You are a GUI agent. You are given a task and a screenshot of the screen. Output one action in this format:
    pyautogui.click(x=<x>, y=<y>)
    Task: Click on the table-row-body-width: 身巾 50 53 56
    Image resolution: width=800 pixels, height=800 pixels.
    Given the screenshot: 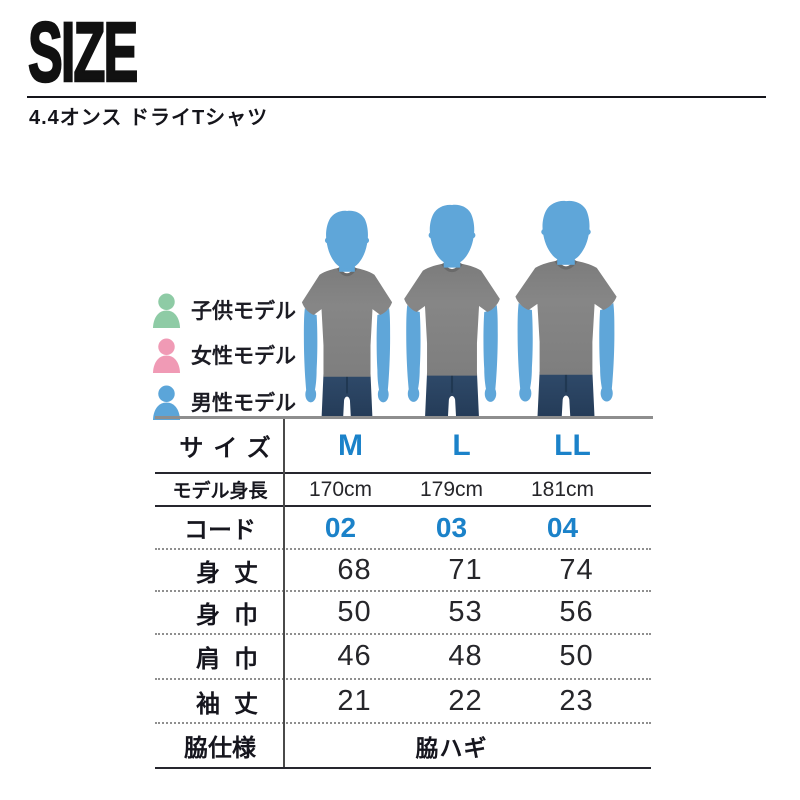 What is the action you would take?
    pyautogui.click(x=403, y=611)
    